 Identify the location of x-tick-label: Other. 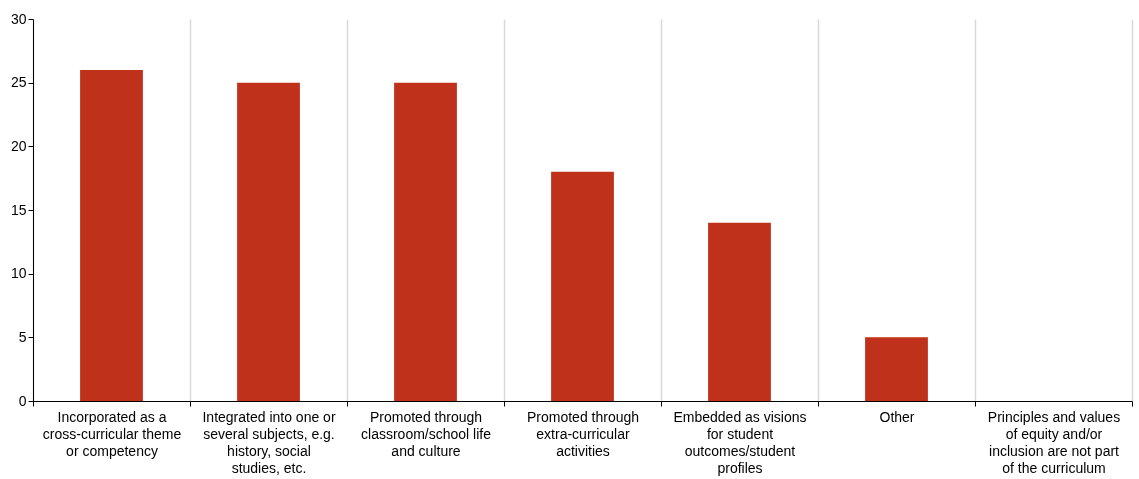
(897, 416).